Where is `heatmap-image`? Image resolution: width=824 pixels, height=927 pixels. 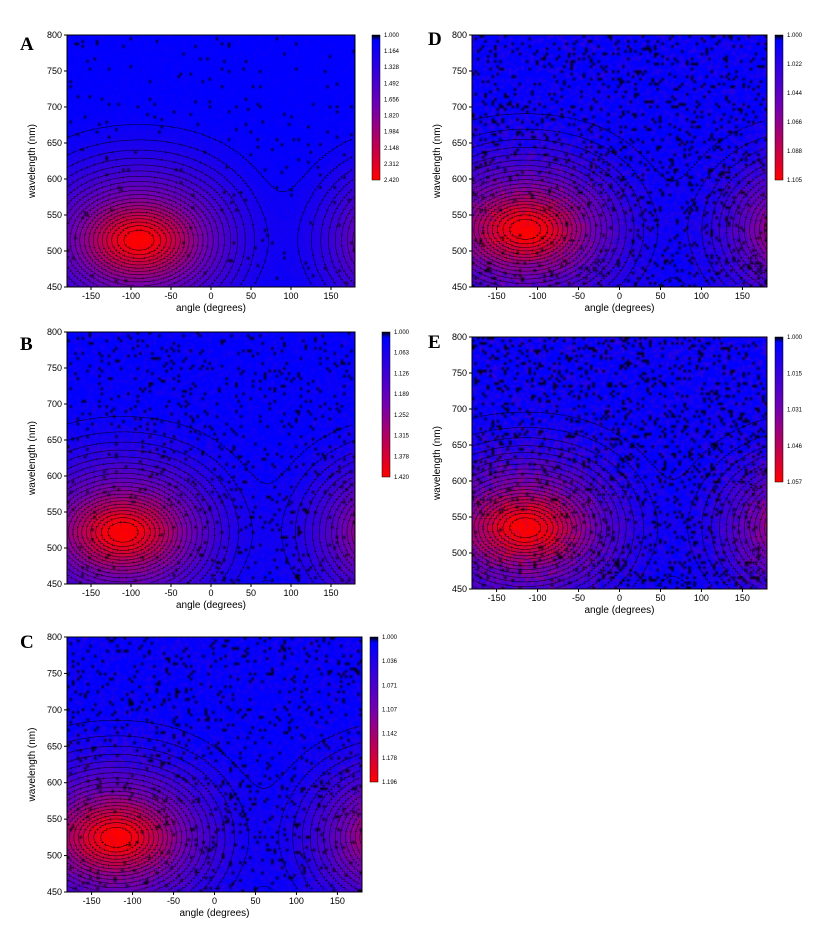 heatmap-image is located at coordinates (619, 463).